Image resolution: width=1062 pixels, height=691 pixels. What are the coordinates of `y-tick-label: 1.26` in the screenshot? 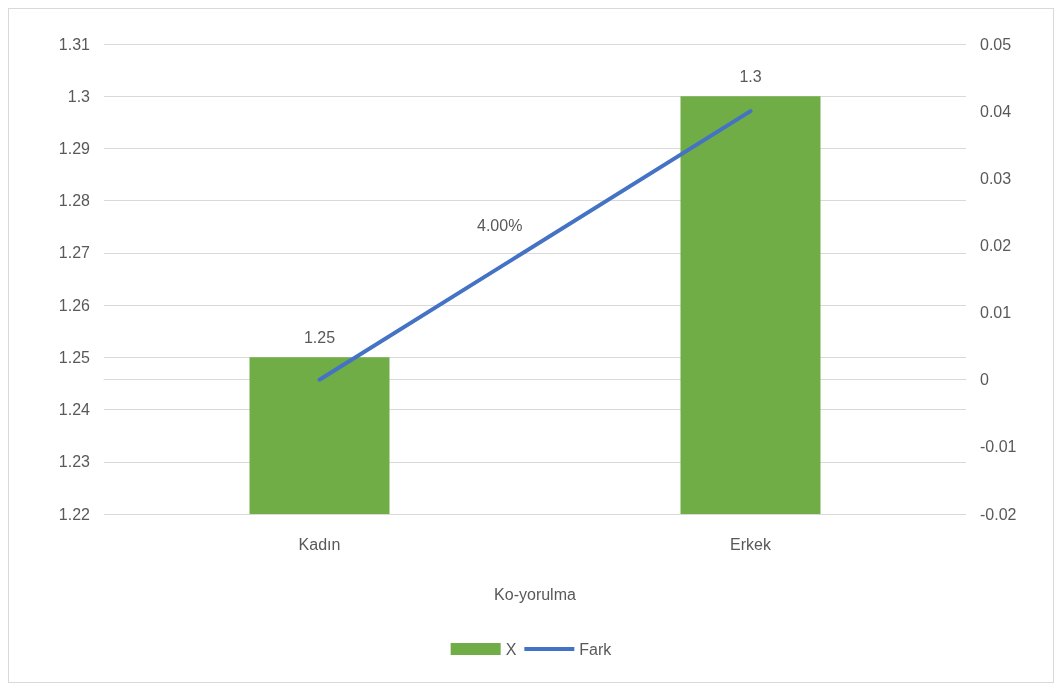 It's located at (74, 305).